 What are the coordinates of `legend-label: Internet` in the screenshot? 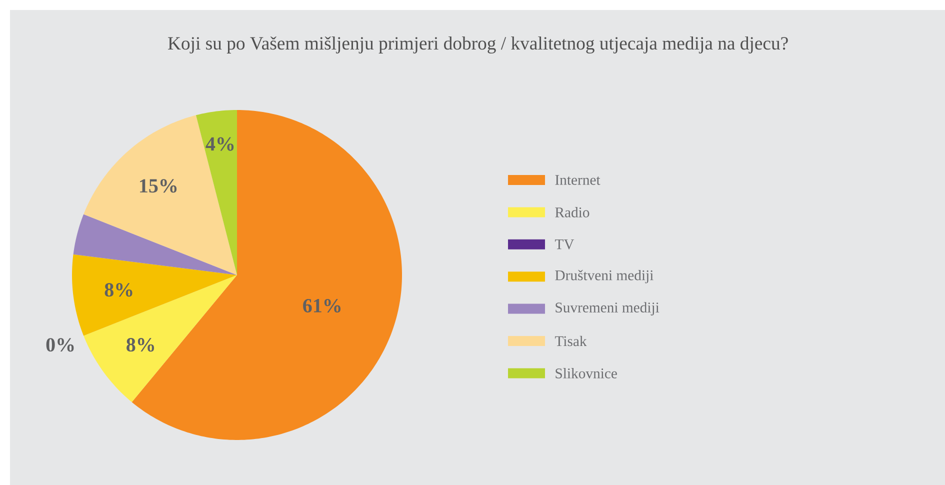 It's located at (577, 180).